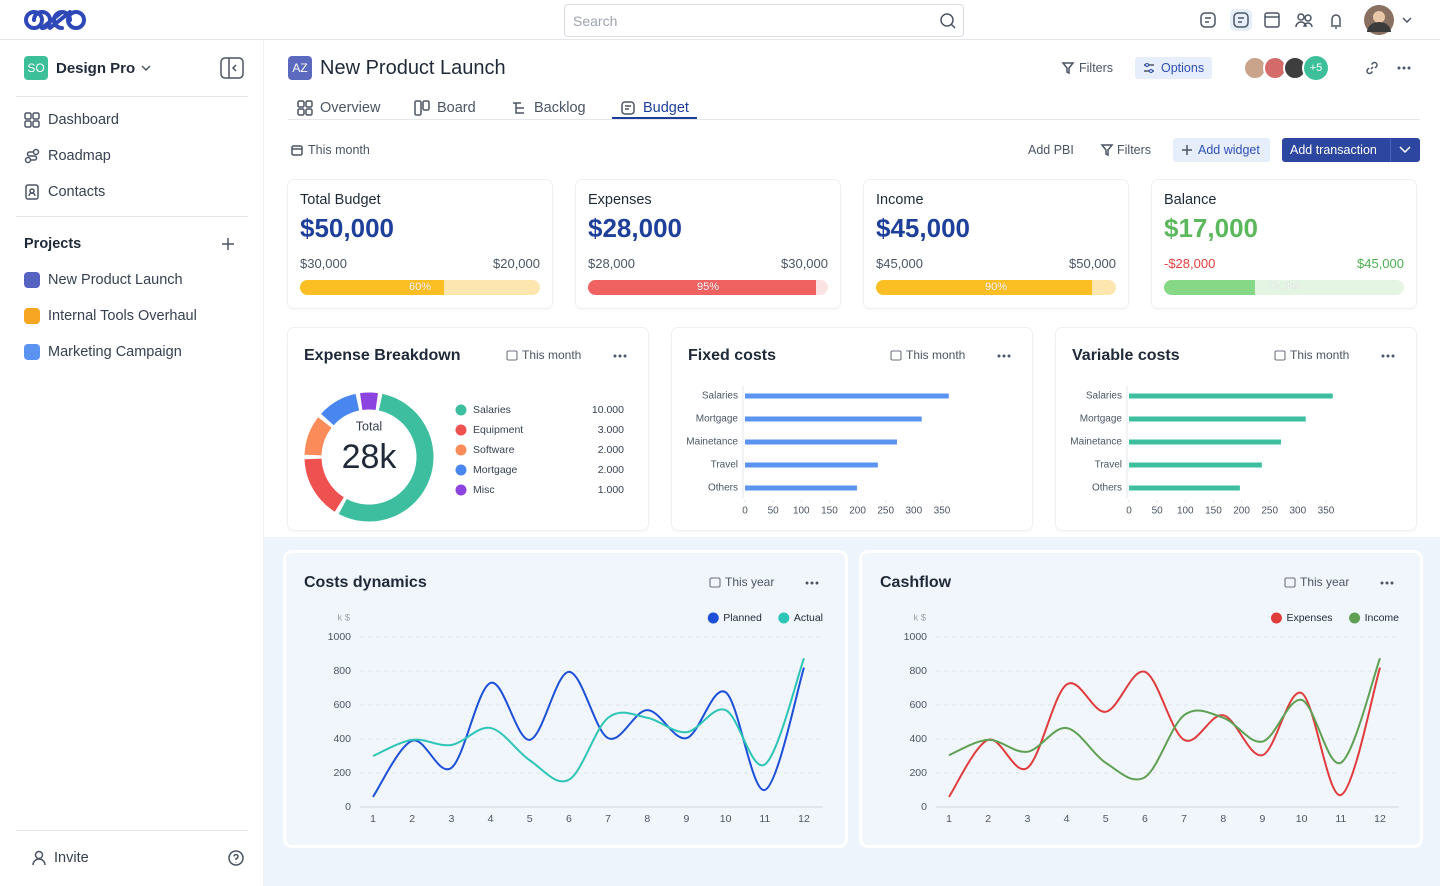 The width and height of the screenshot is (1440, 886). I want to click on x-tick-label: 10, so click(726, 819).